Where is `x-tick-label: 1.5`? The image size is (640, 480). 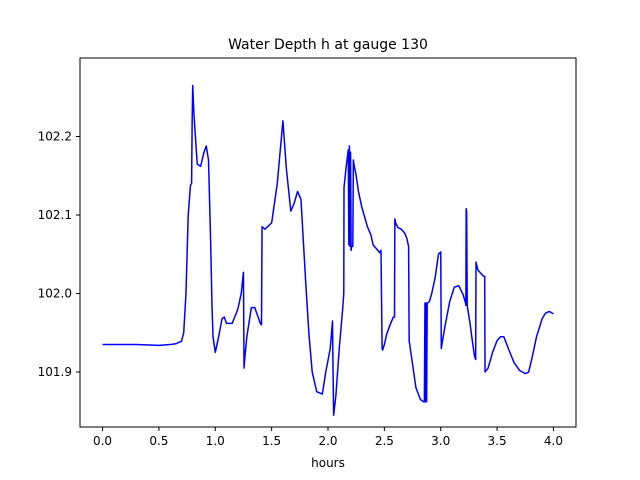
x-tick-label: 1.5 is located at coordinates (271, 441).